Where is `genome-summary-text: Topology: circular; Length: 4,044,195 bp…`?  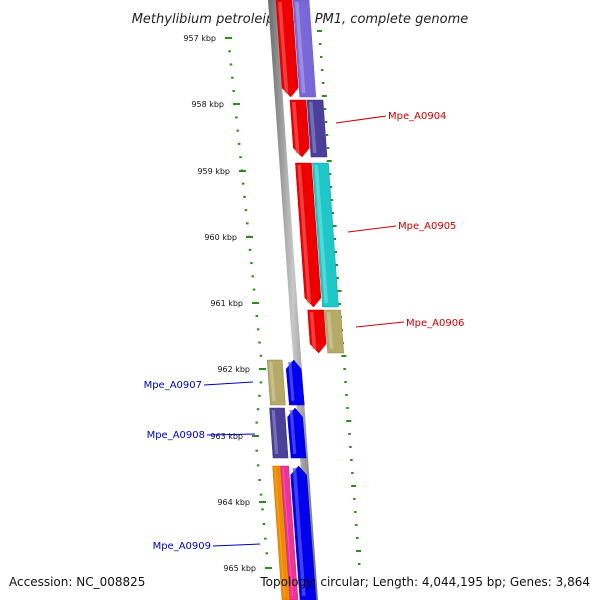 genome-summary-text: Topology: circular; Length: 4,044,195 bp… is located at coordinates (424, 582).